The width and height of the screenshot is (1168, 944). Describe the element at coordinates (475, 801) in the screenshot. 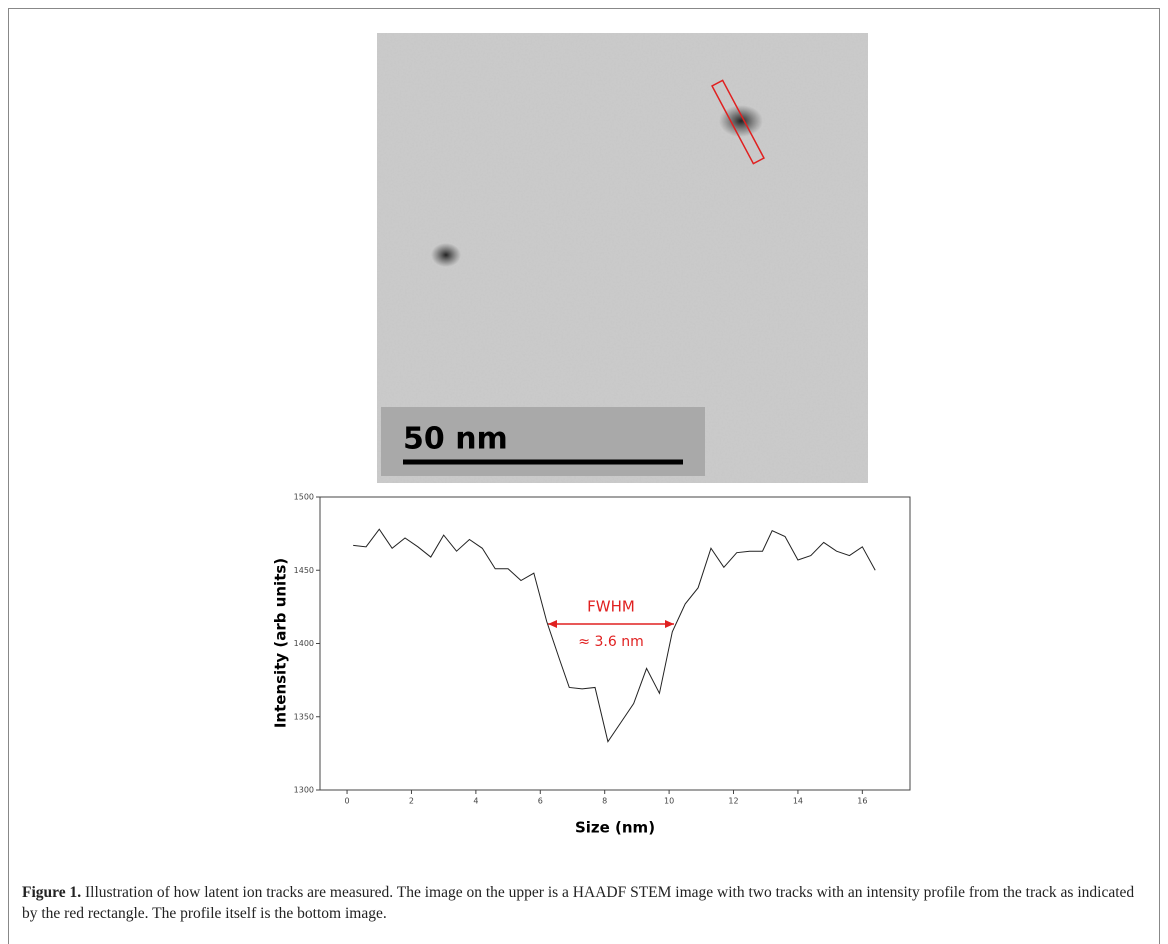

I see `x-tick-label: 4` at that location.